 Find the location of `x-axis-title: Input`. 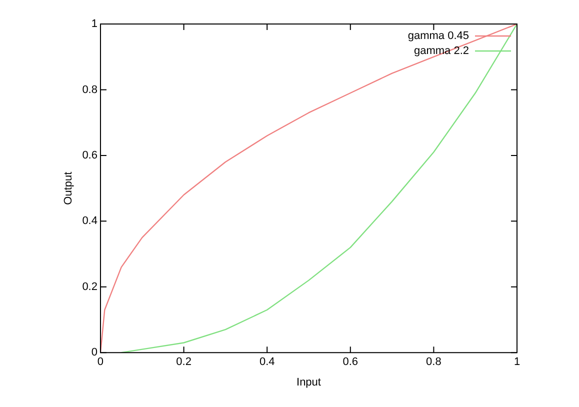

x-axis-title: Input is located at coordinates (308, 382).